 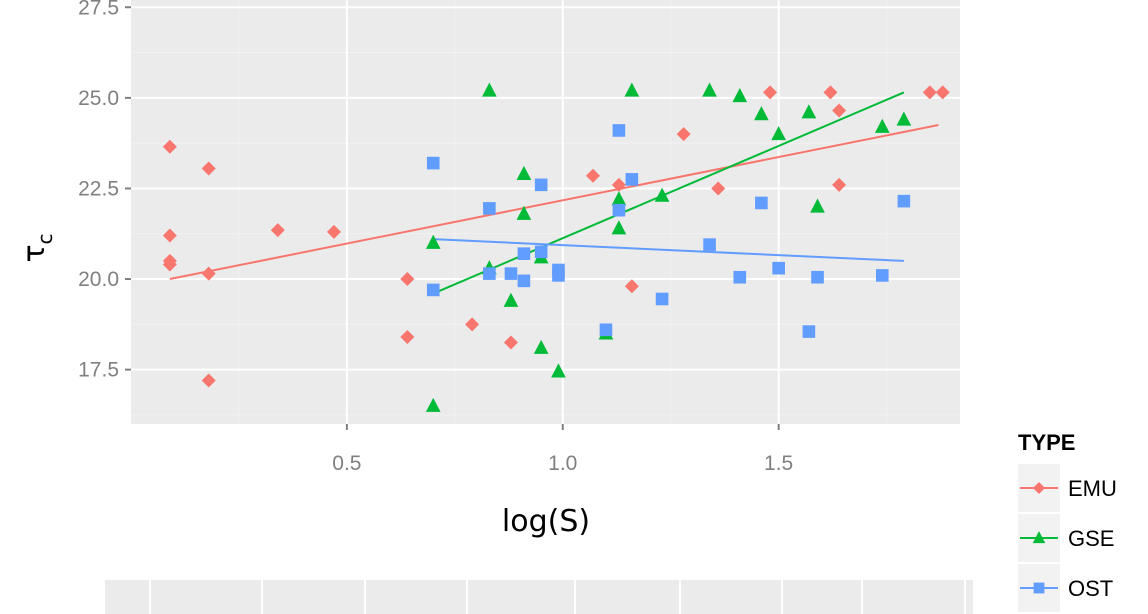 I want to click on x-tick-label: 0.5, so click(x=346, y=463).